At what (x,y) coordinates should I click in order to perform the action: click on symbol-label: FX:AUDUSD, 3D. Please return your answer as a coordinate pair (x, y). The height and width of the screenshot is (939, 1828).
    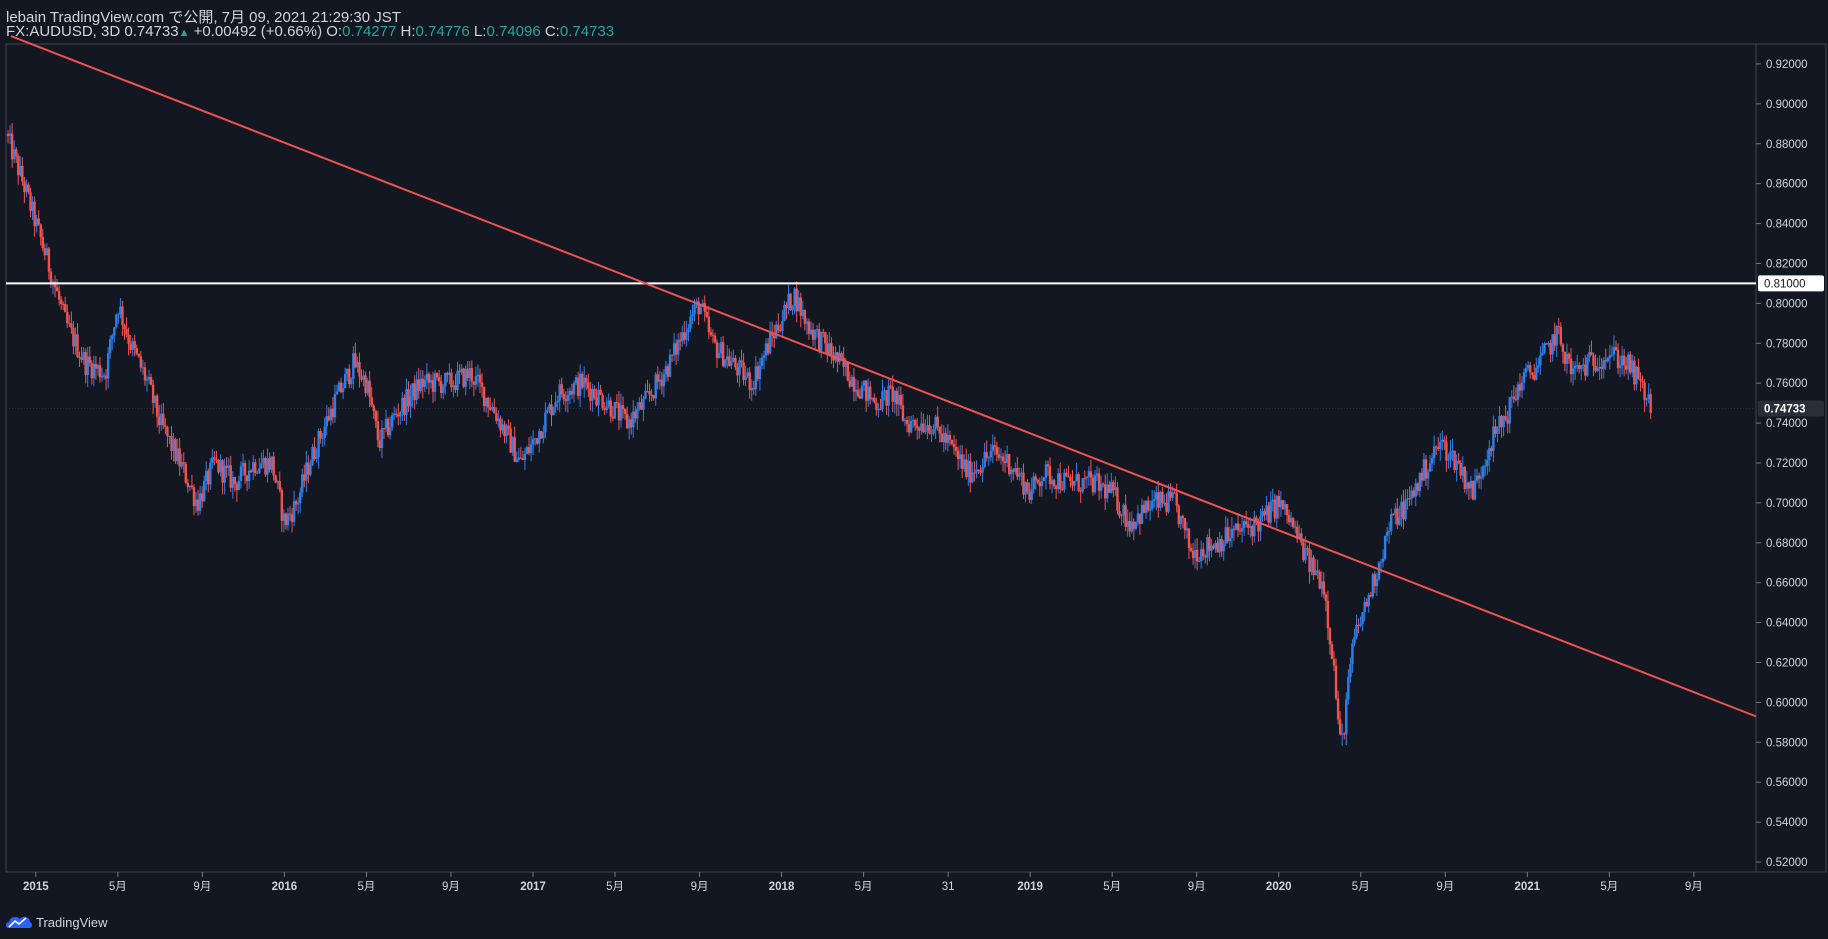
    Looking at the image, I should click on (63, 31).